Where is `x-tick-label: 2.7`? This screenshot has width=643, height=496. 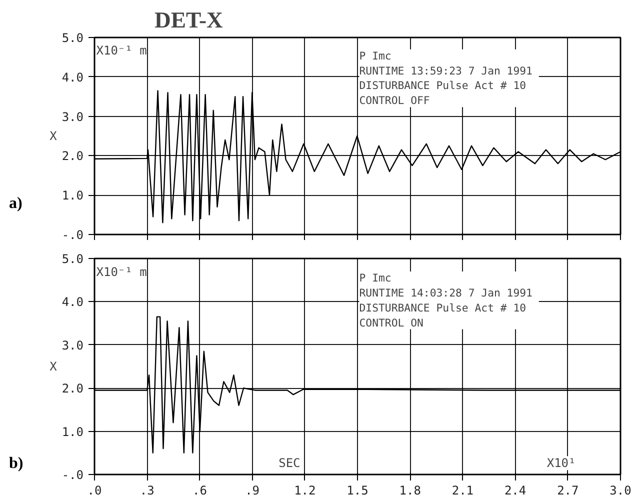
x-tick-label: 2.7 is located at coordinates (568, 490).